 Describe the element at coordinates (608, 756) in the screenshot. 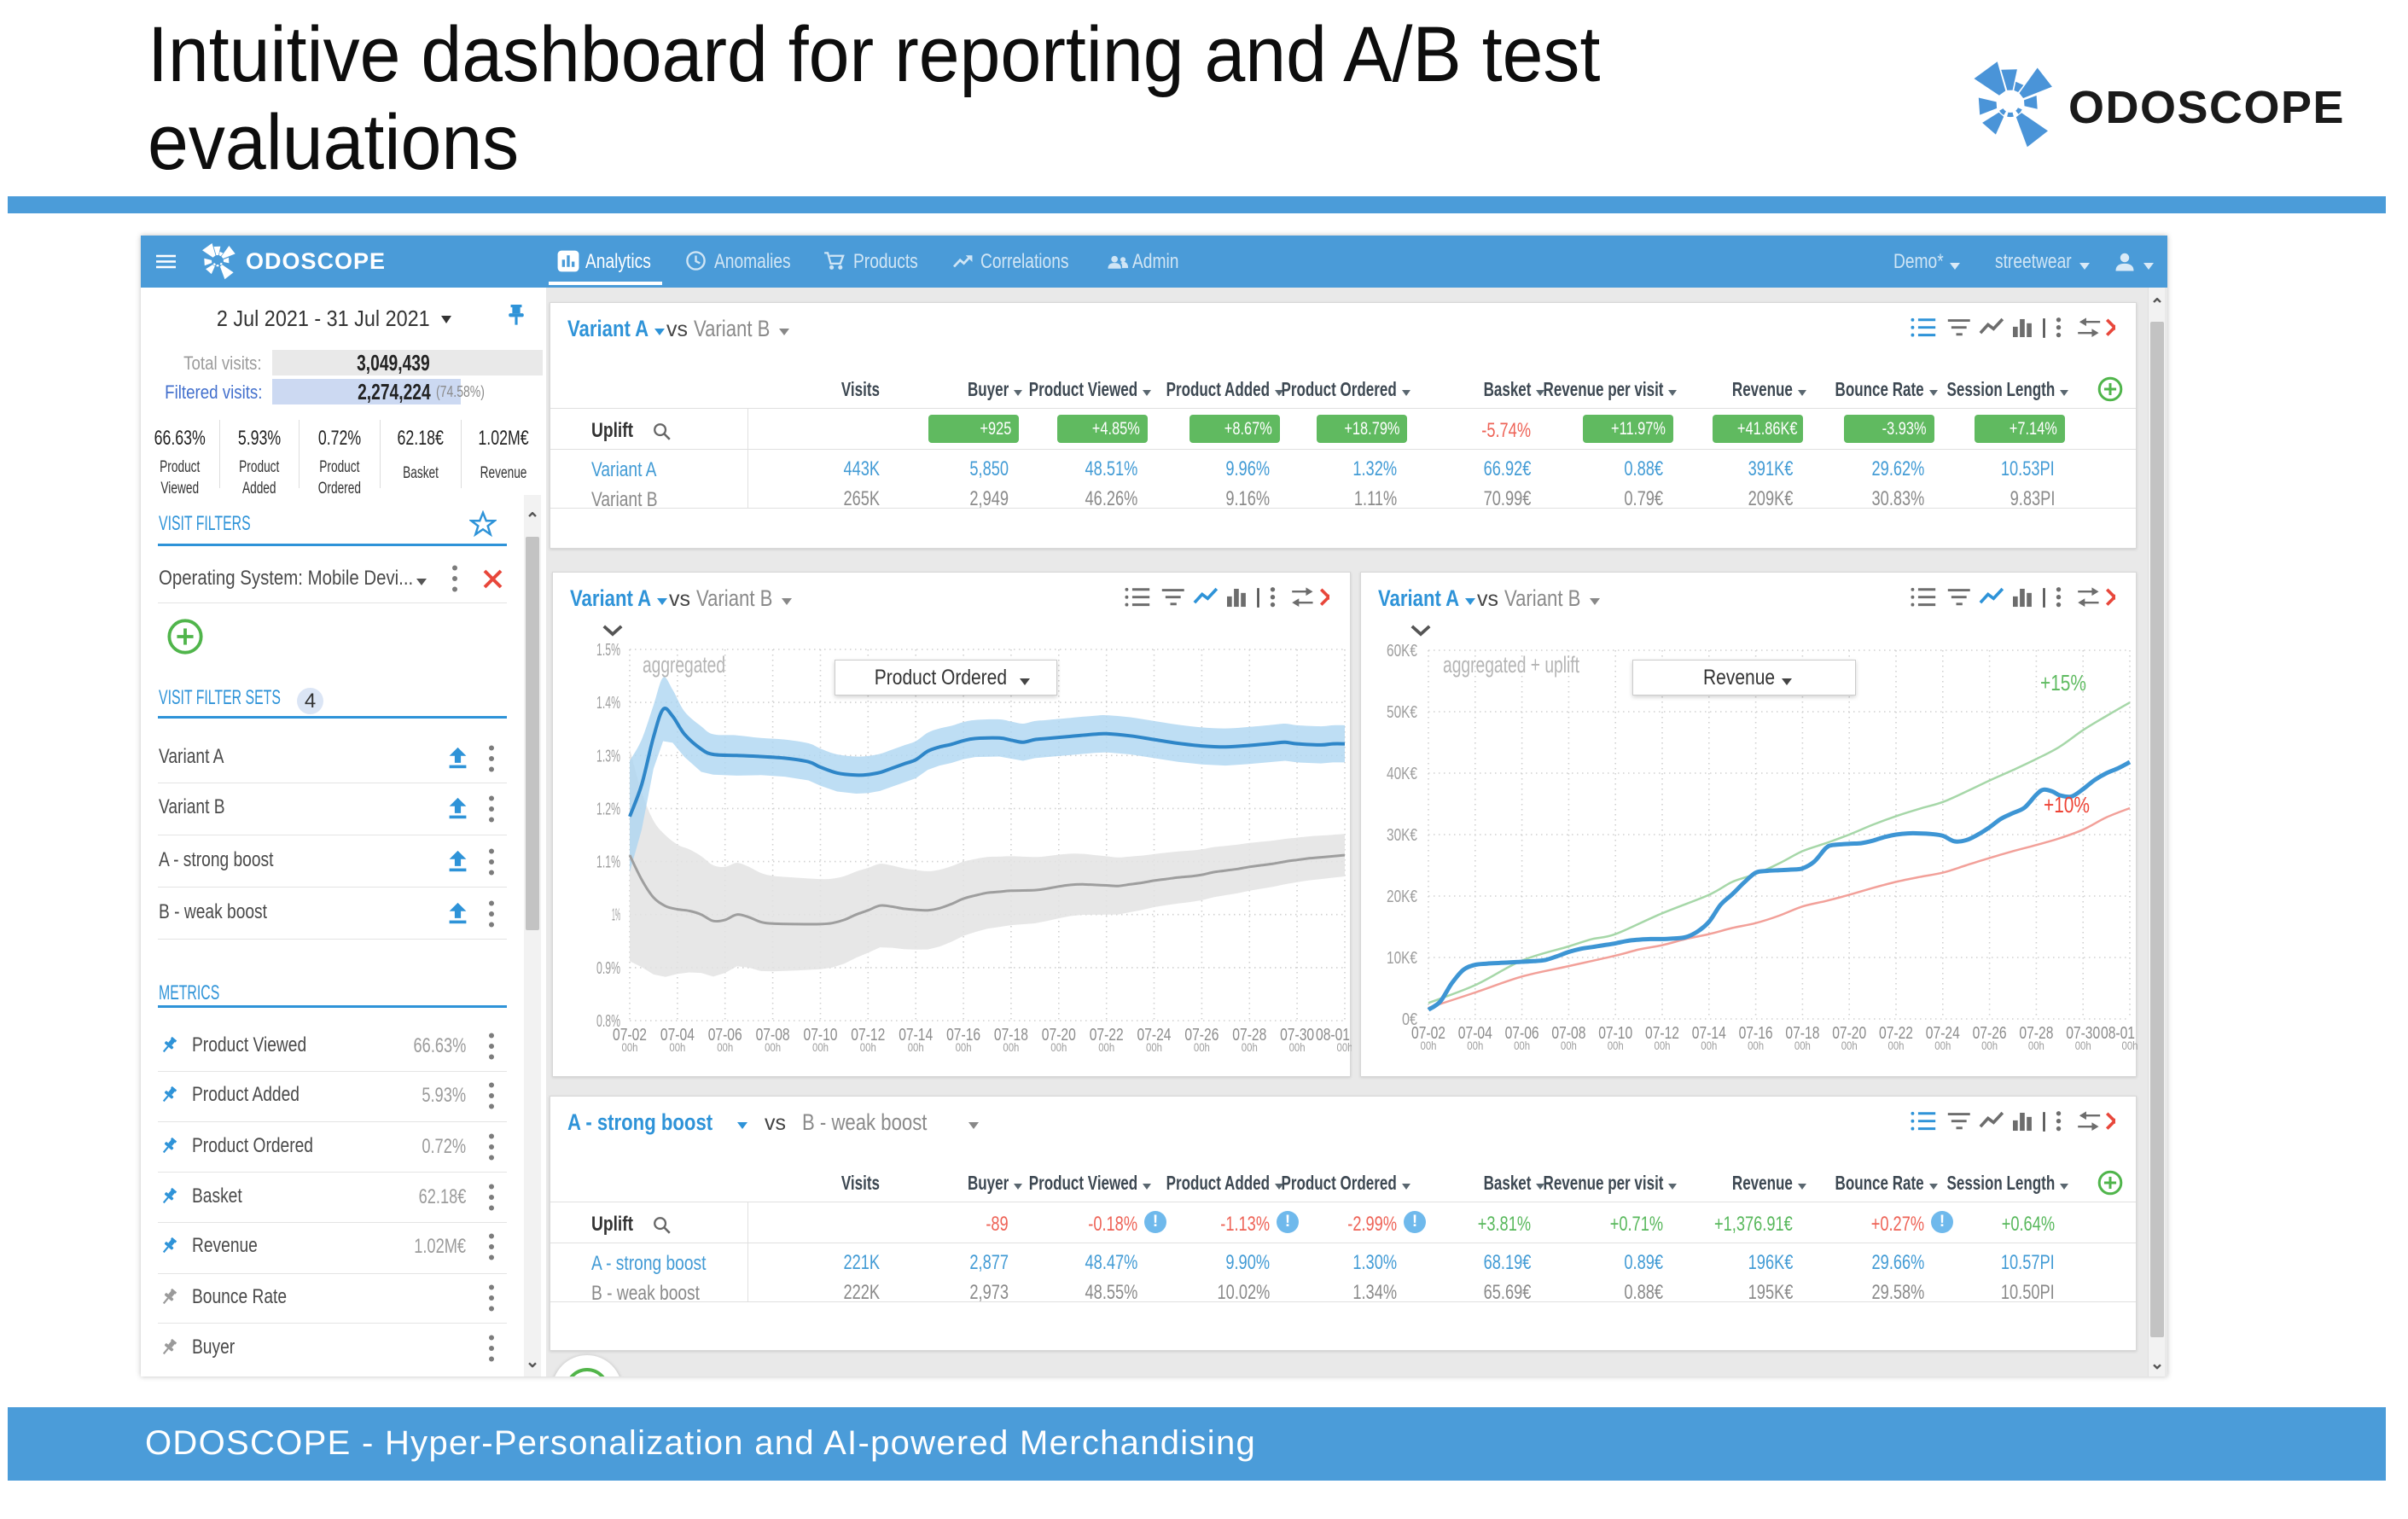

I see `svg-text: 1.3%` at that location.